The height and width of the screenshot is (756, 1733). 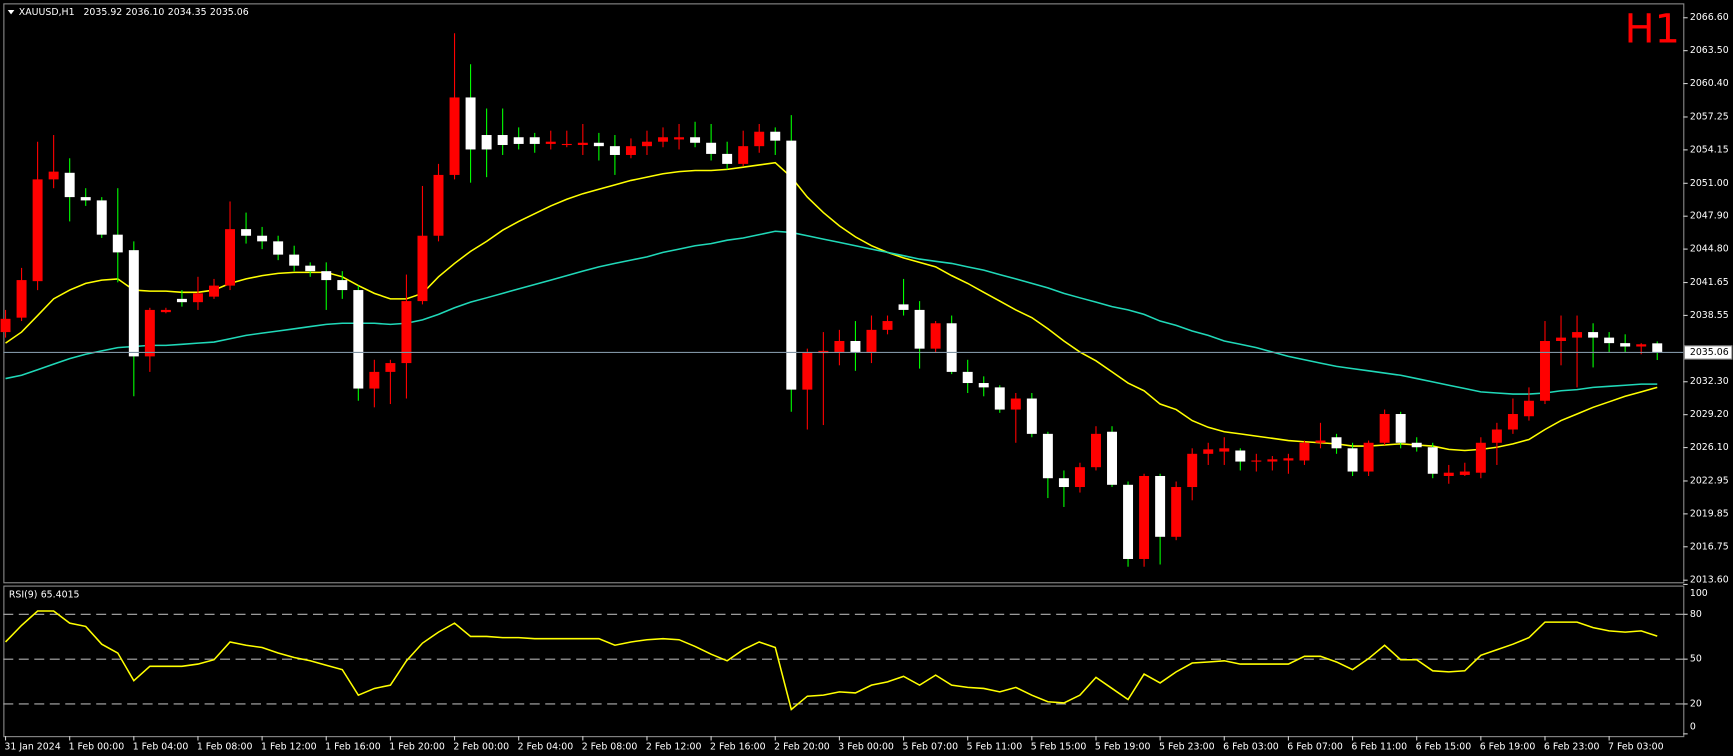 I want to click on rsi-y-tick-label: 50, so click(x=1696, y=659).